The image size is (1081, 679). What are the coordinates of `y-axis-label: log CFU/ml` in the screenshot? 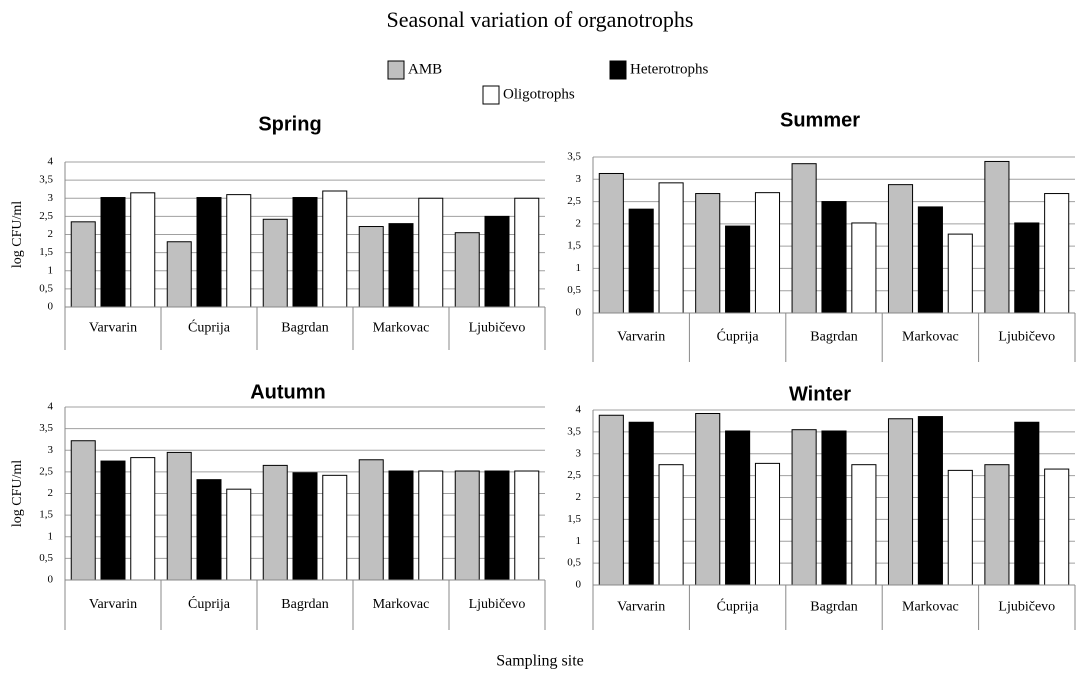 It's located at (17, 493).